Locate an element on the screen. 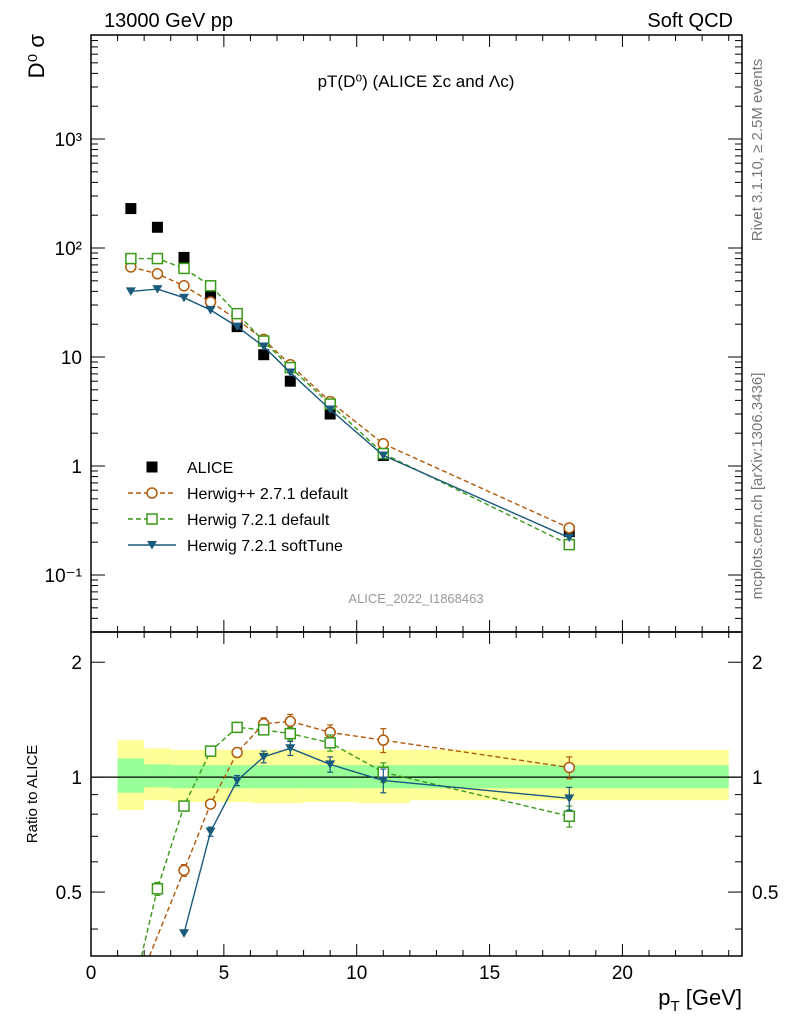 The image size is (786, 1024). ratio-y-tick-label-right: 1 is located at coordinates (757, 778).